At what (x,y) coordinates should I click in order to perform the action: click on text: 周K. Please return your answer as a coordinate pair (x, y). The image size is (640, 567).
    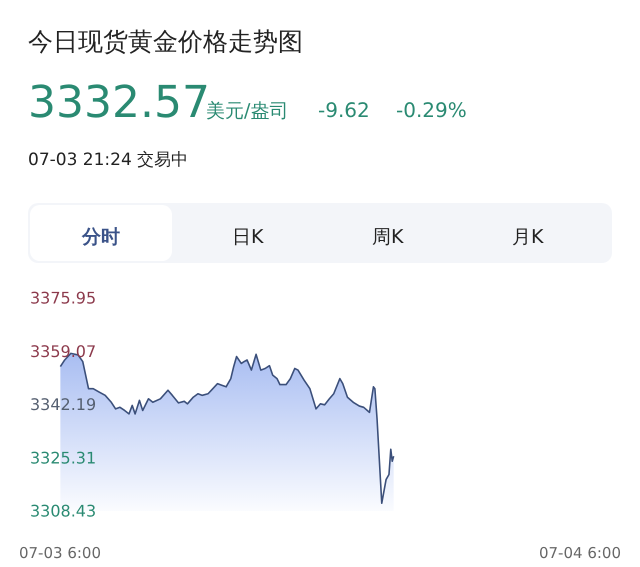
    Looking at the image, I should click on (388, 237).